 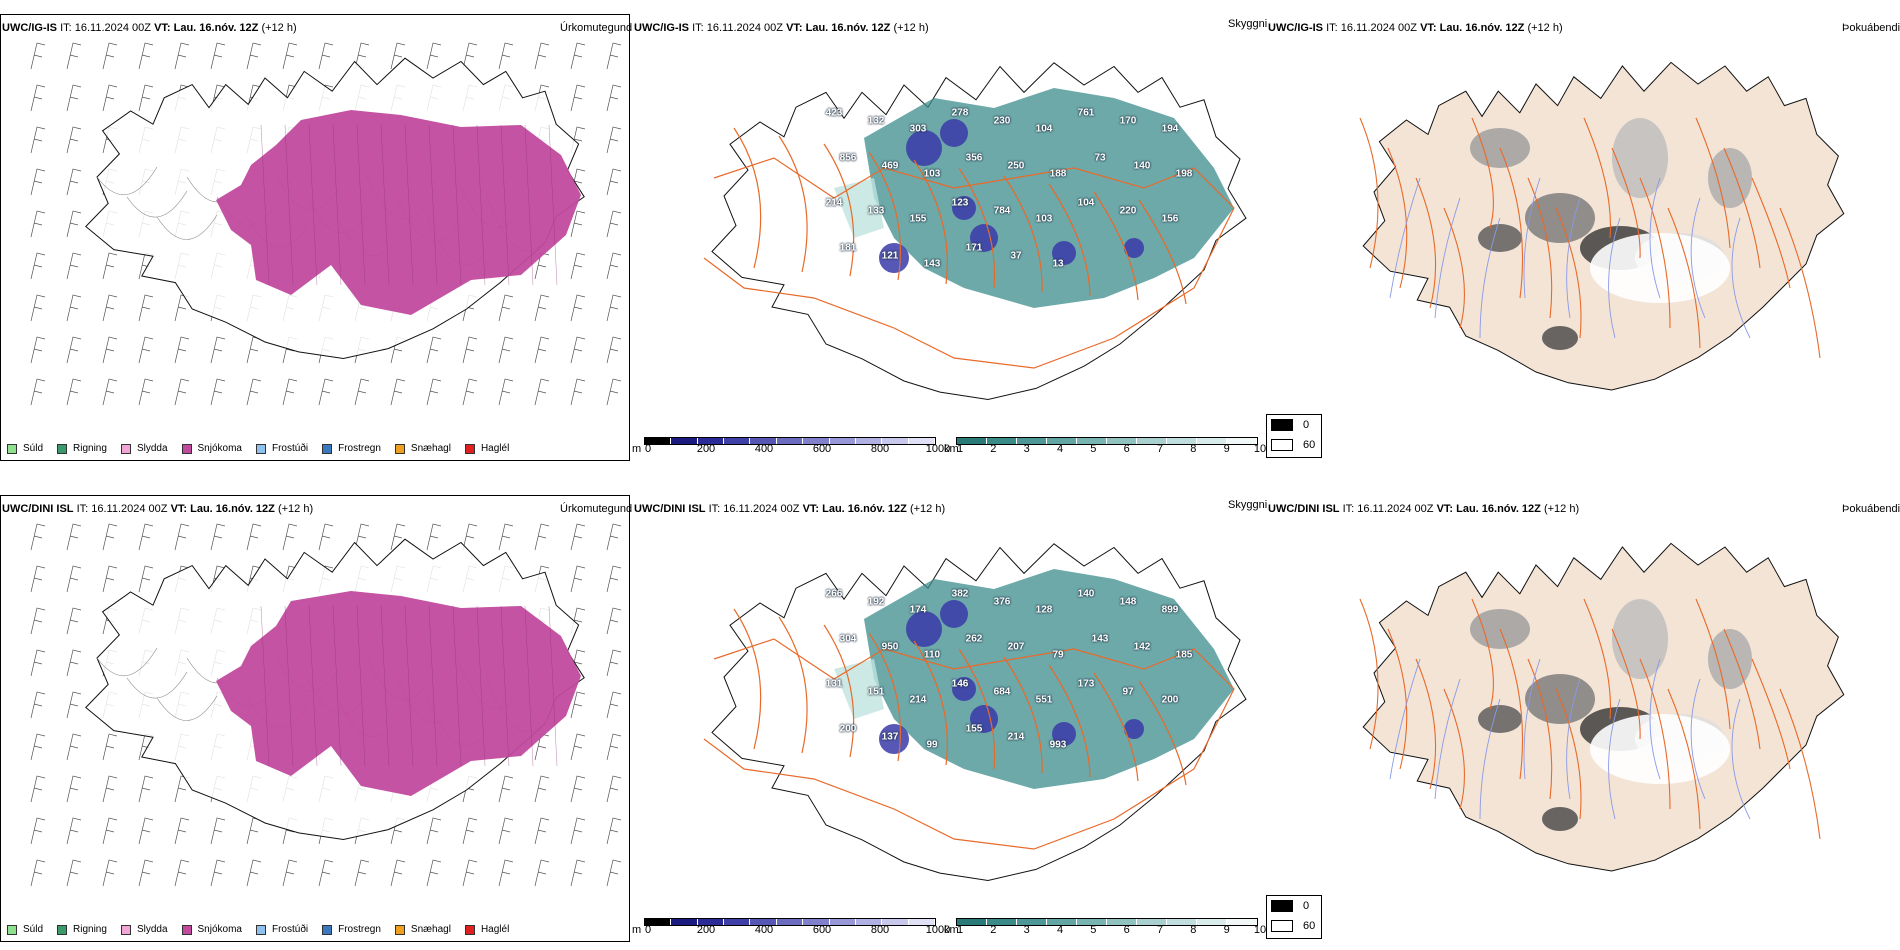 What do you see at coordinates (1016, 166) in the screenshot?
I see `peak-label: 250` at bounding box center [1016, 166].